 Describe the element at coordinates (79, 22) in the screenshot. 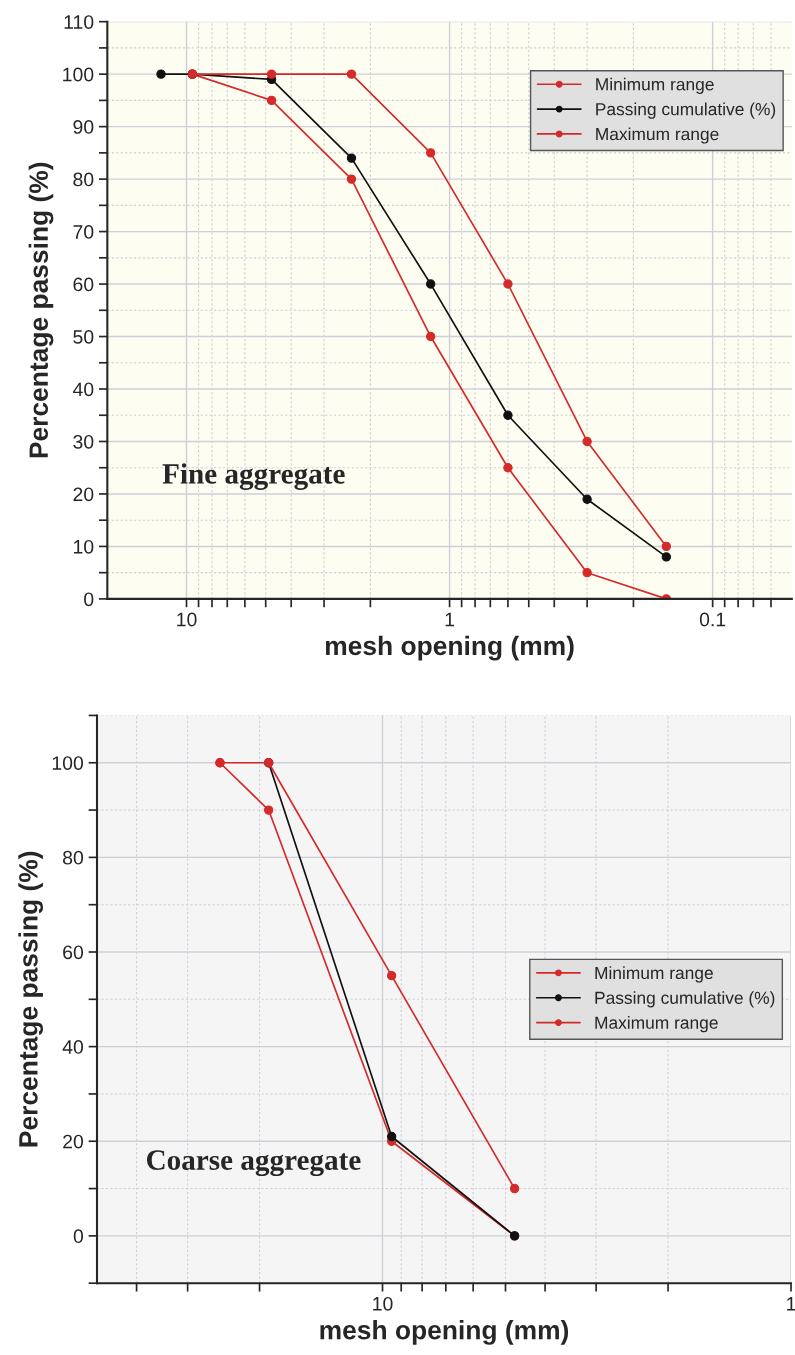

I see `y-tick-label: 110` at that location.